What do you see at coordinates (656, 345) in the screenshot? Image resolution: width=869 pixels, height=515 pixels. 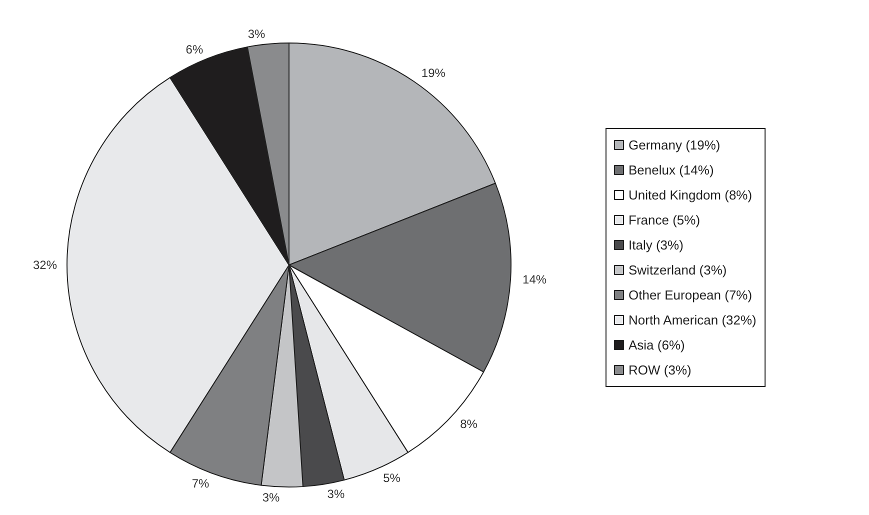 I see `legend-label: Asia (6%)` at bounding box center [656, 345].